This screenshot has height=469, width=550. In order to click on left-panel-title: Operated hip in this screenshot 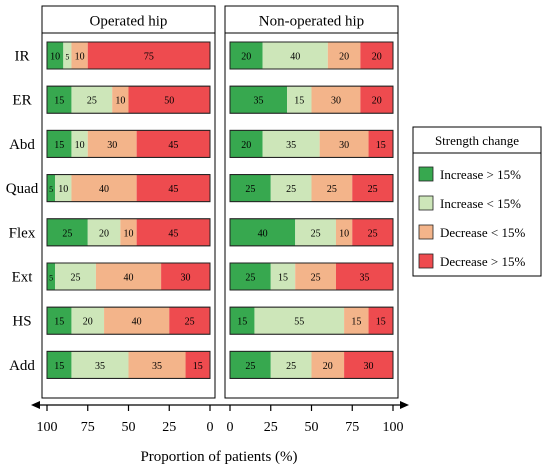, I will do `click(129, 22)`.